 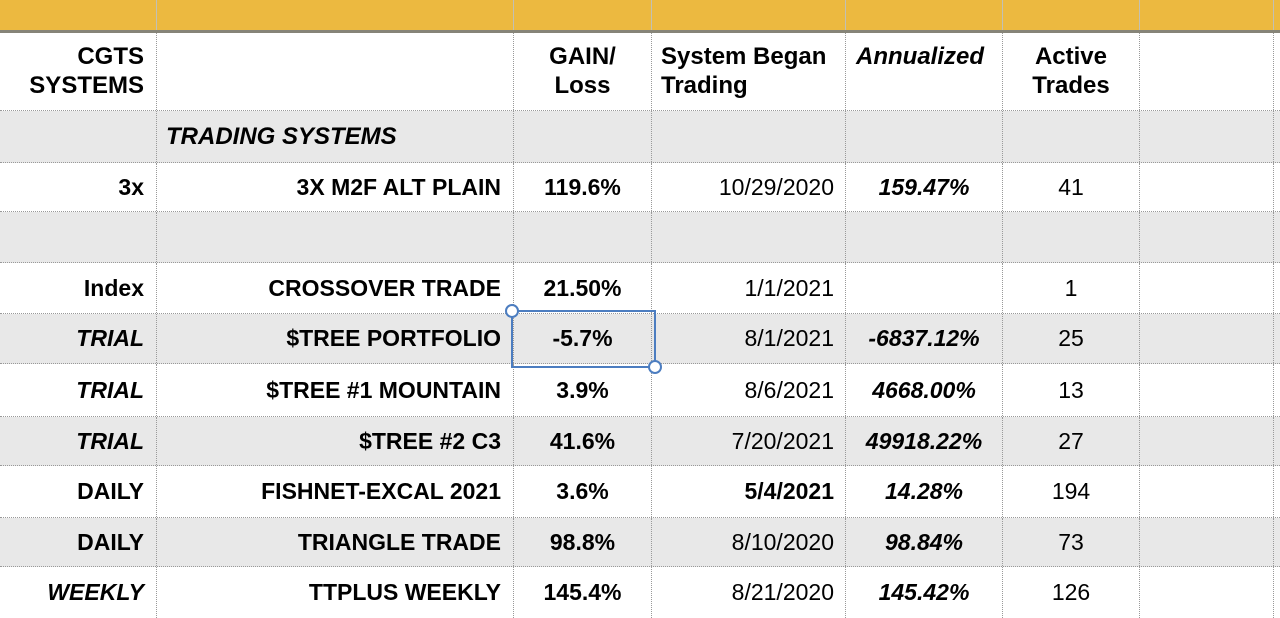 What do you see at coordinates (749, 15) in the screenshot?
I see `column-header-d` at bounding box center [749, 15].